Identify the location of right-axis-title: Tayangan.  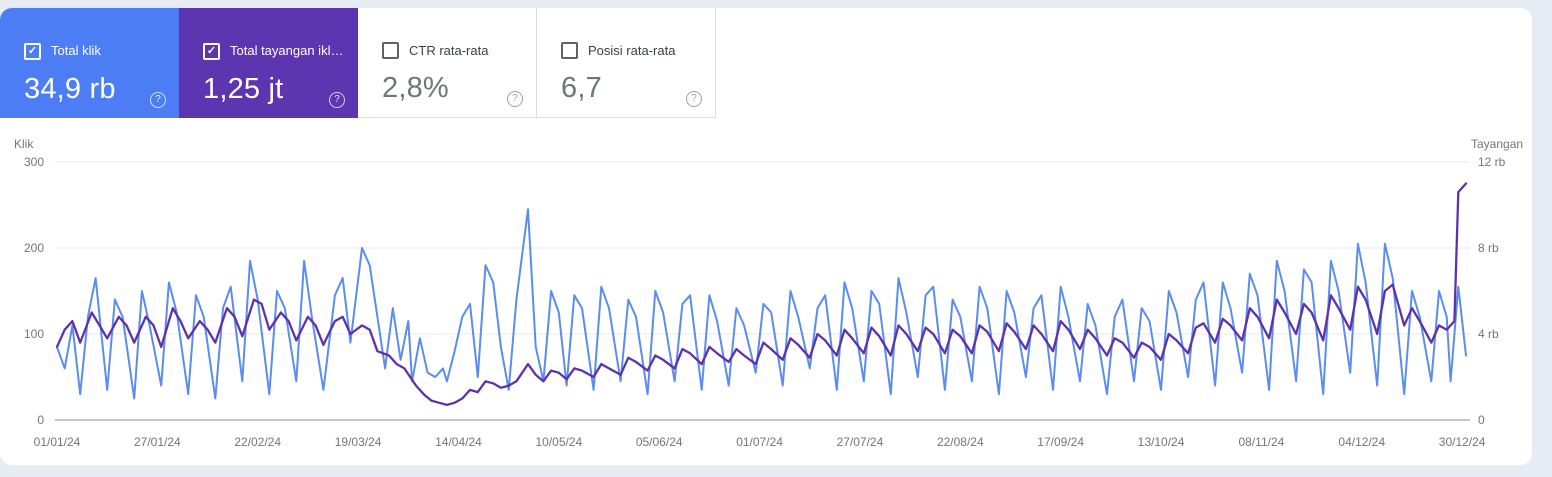
(1497, 144).